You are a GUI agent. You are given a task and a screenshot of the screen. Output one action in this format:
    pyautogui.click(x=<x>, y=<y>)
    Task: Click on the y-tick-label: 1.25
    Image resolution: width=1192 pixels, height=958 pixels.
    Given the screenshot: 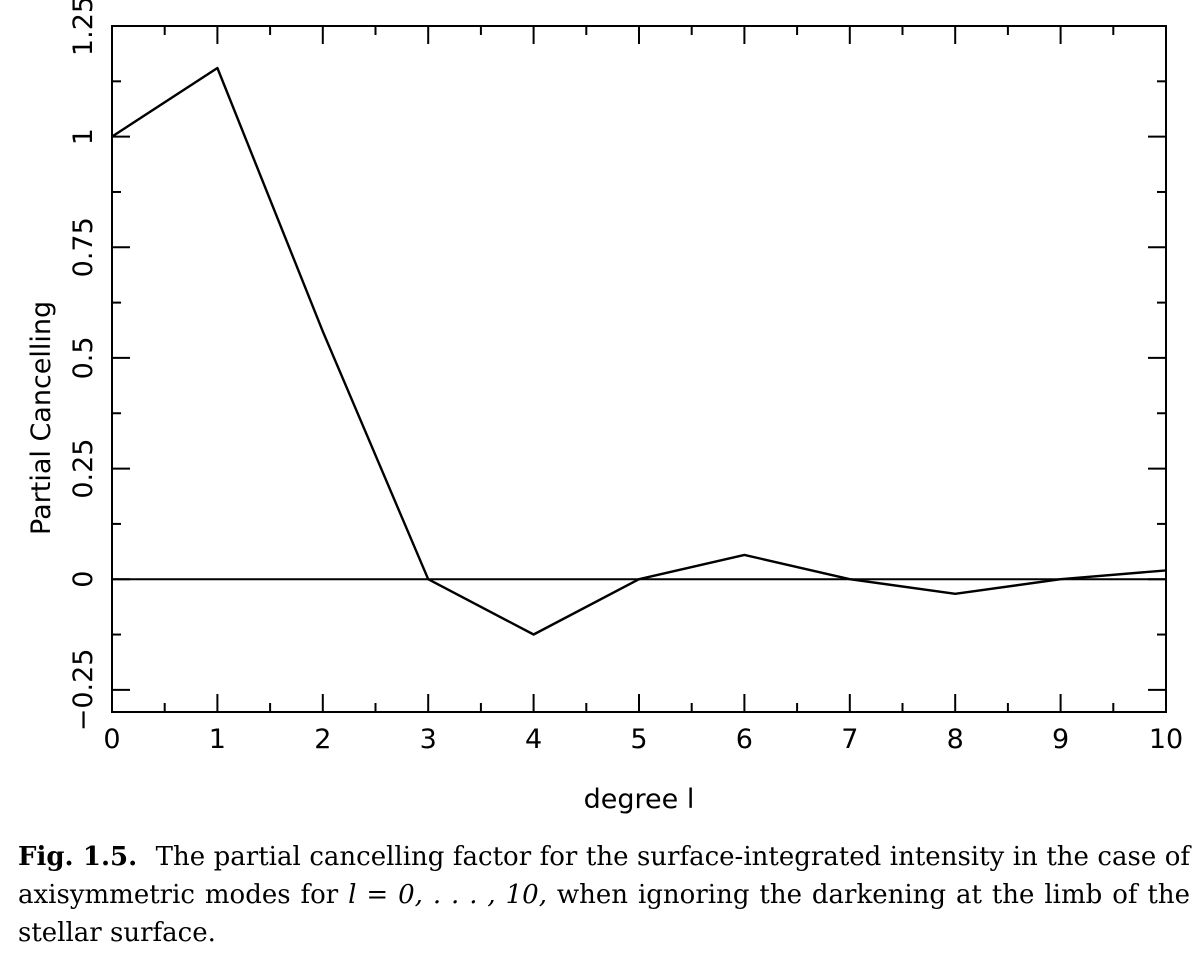 What is the action you would take?
    pyautogui.click(x=83, y=28)
    